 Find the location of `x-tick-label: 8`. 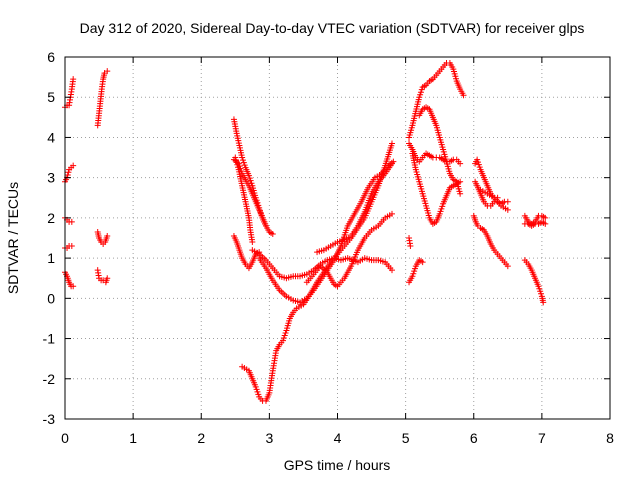

x-tick-label: 8 is located at coordinates (610, 438).